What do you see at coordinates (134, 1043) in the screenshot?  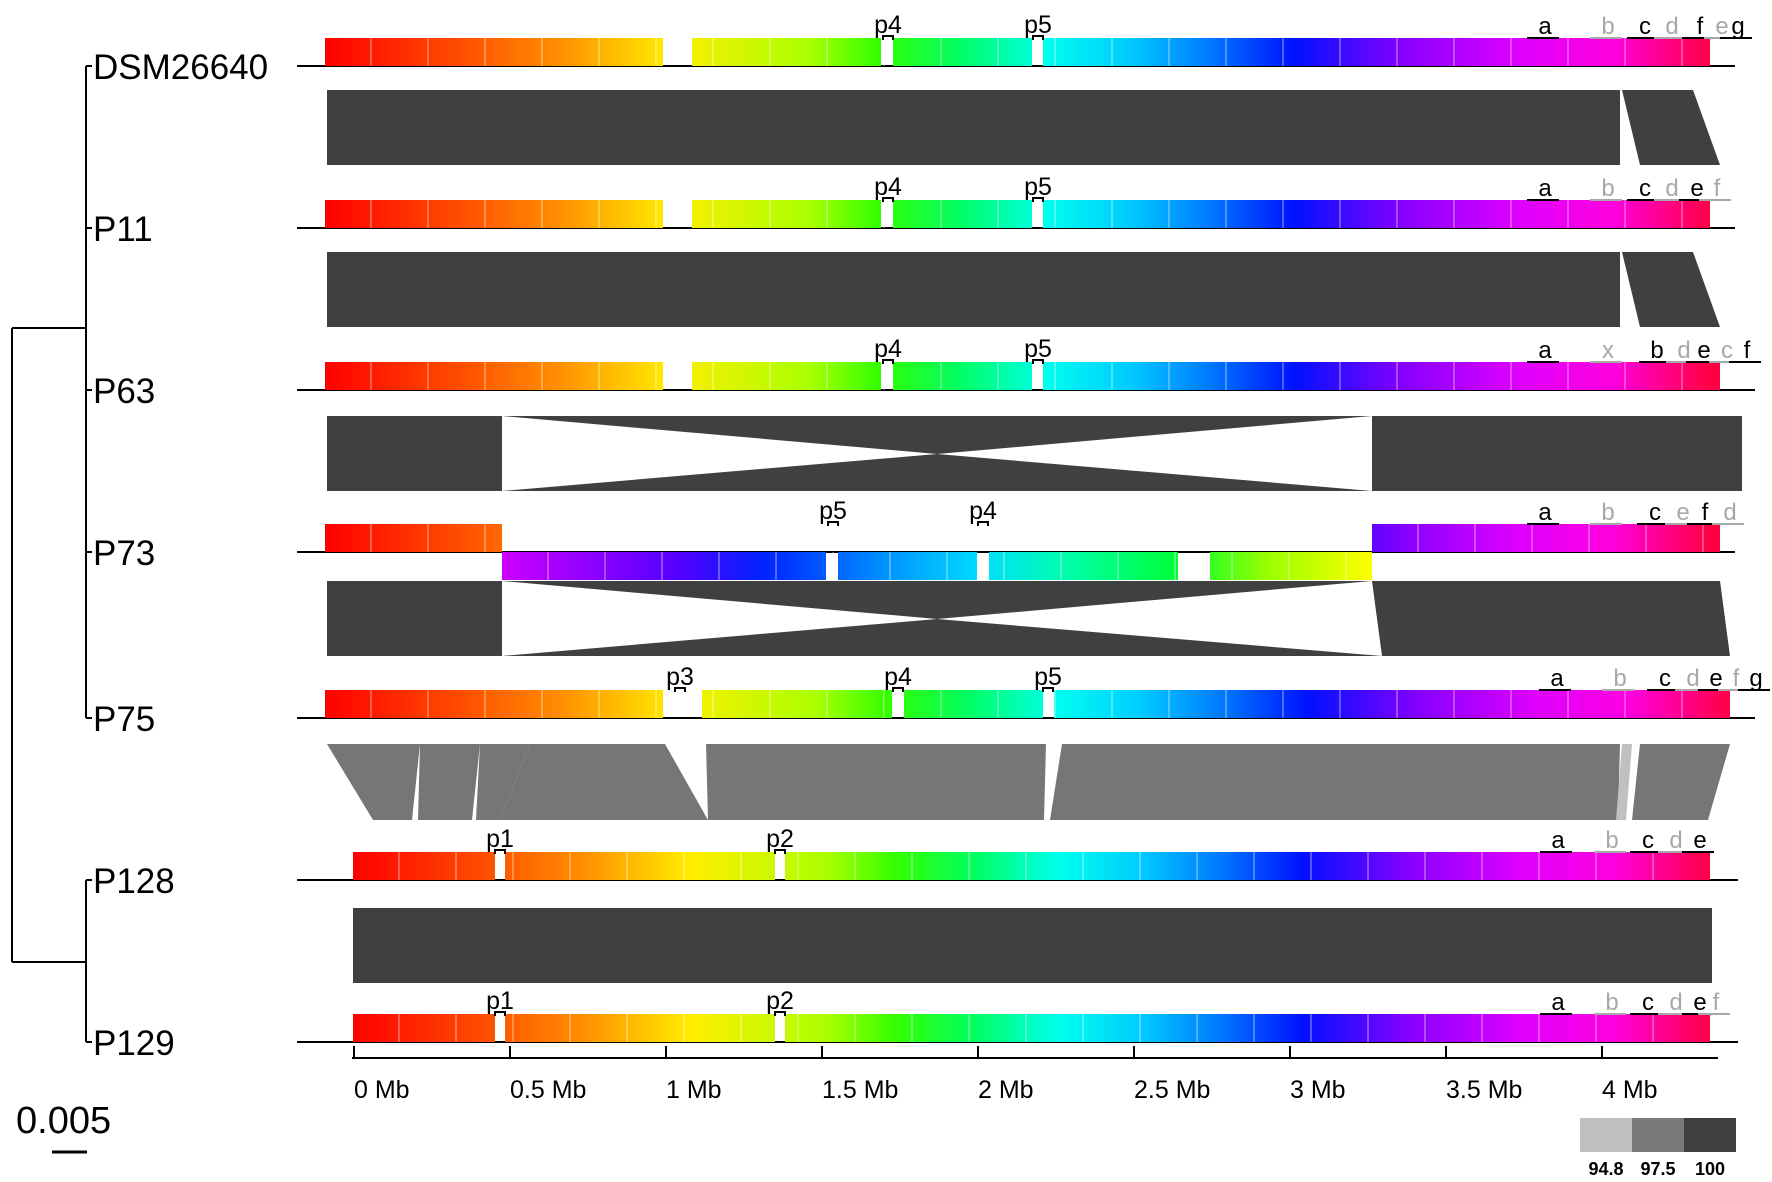 I see `genome-label-p129: P129` at bounding box center [134, 1043].